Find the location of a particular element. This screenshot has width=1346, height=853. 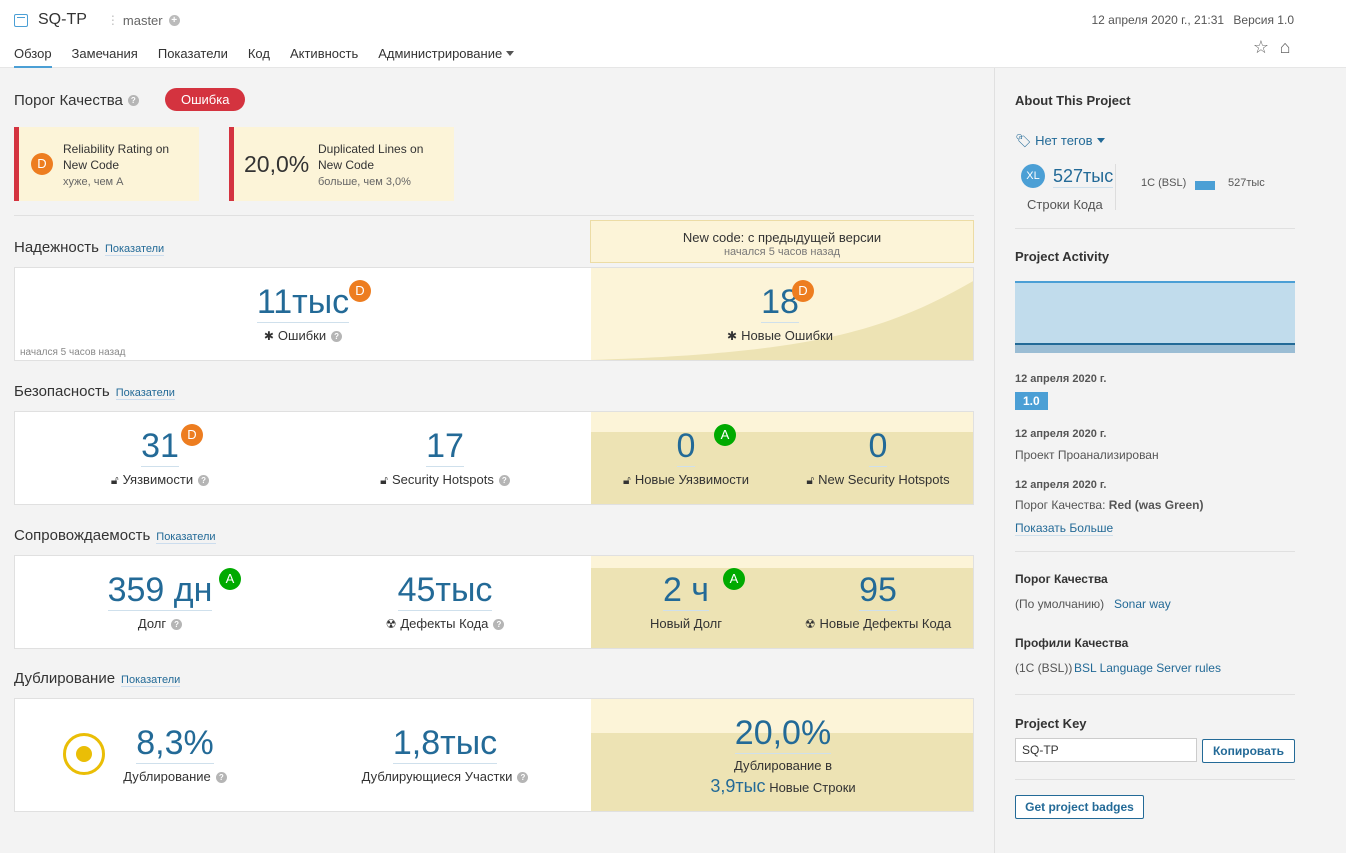

new-vulnerabilities-measure: 0 A 🔓︎ Новые Уязвимости is located at coordinates (686, 456).